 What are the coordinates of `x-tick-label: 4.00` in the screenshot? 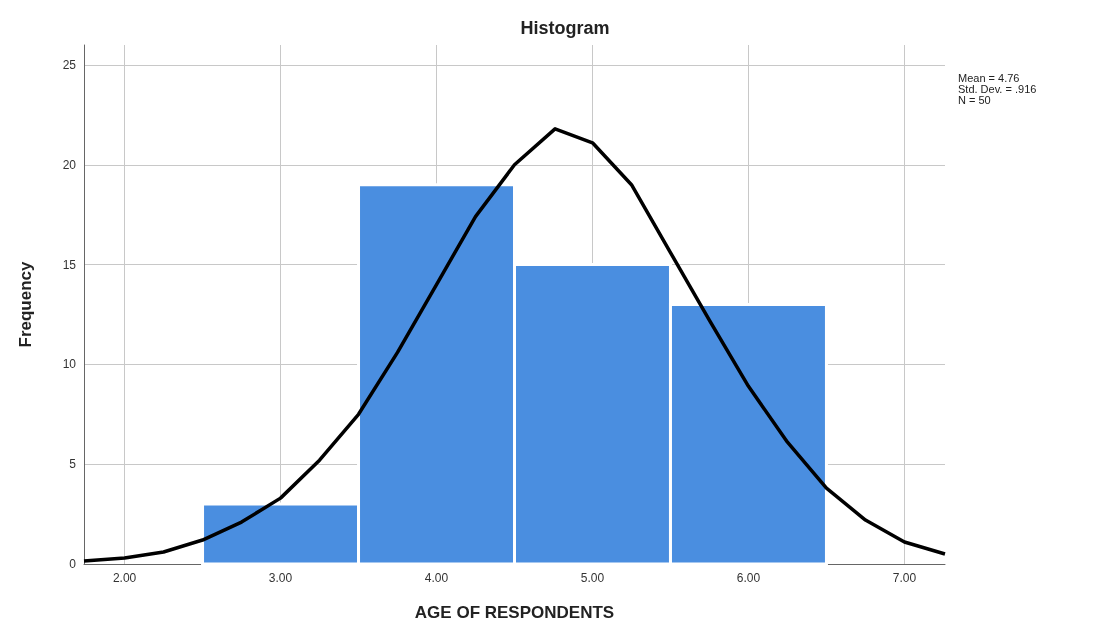 It's located at (436, 578).